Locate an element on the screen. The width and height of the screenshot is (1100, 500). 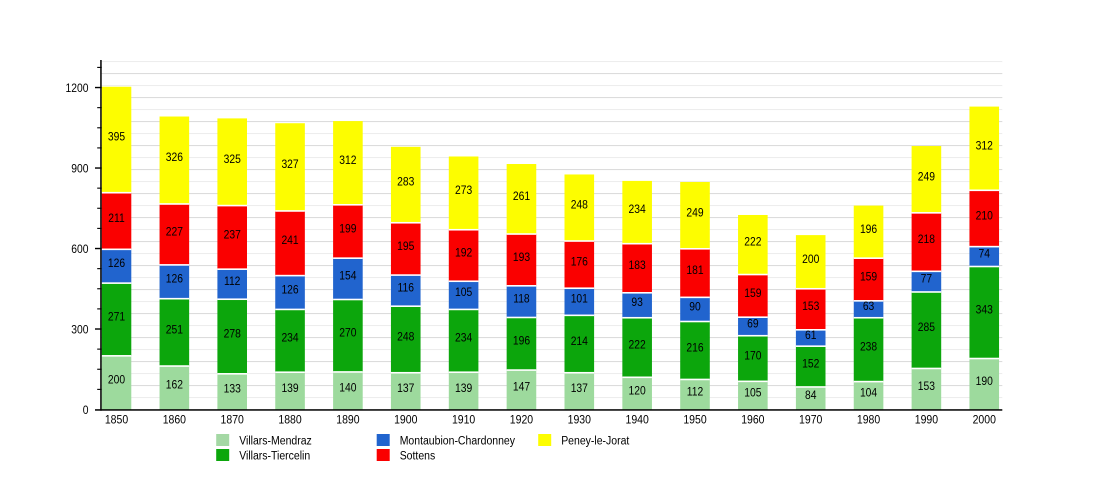
svg-text: 1970 is located at coordinates (810, 420).